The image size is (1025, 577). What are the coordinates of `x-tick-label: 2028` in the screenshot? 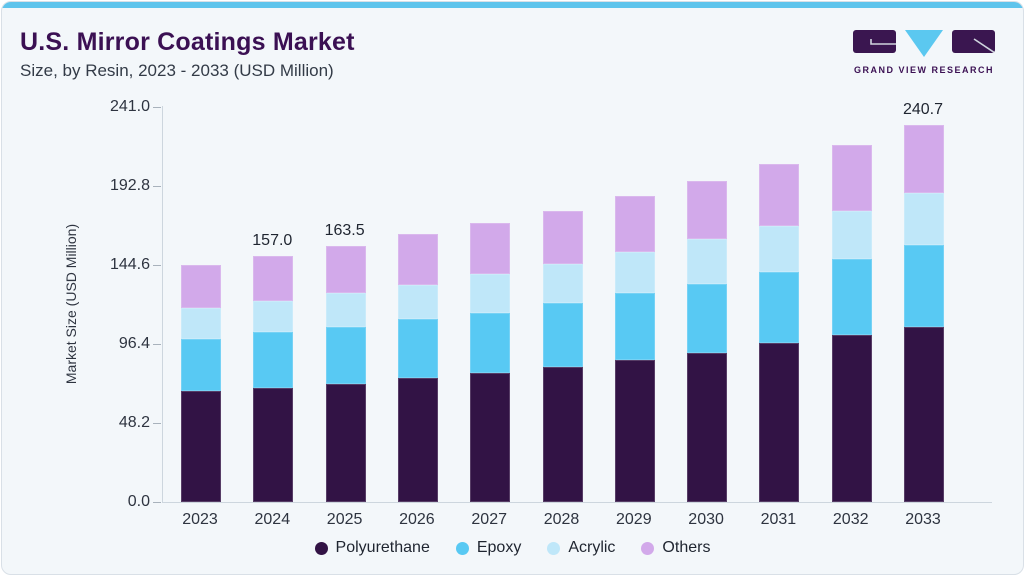 It's located at (561, 519).